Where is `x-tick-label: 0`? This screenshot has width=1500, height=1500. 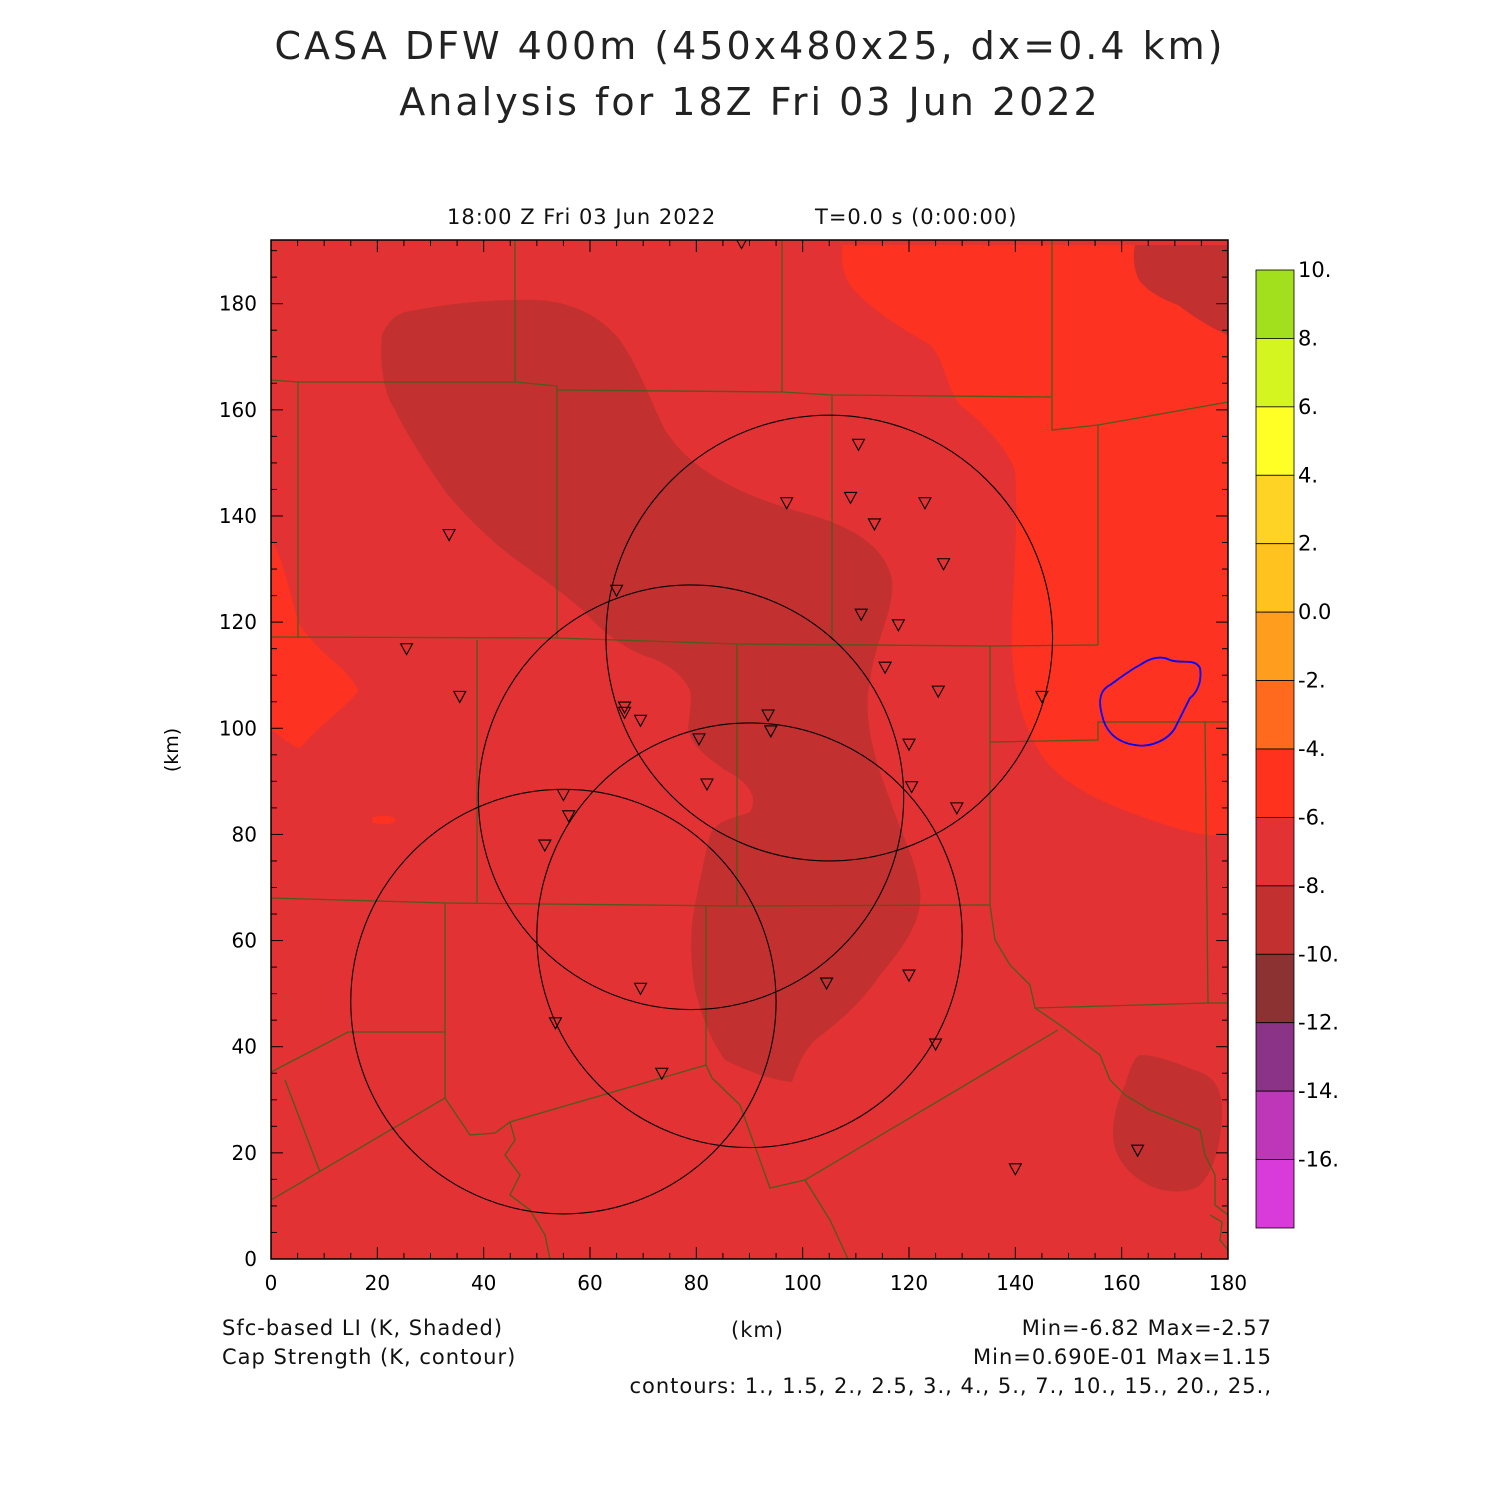 x-tick-label: 0 is located at coordinates (271, 1283).